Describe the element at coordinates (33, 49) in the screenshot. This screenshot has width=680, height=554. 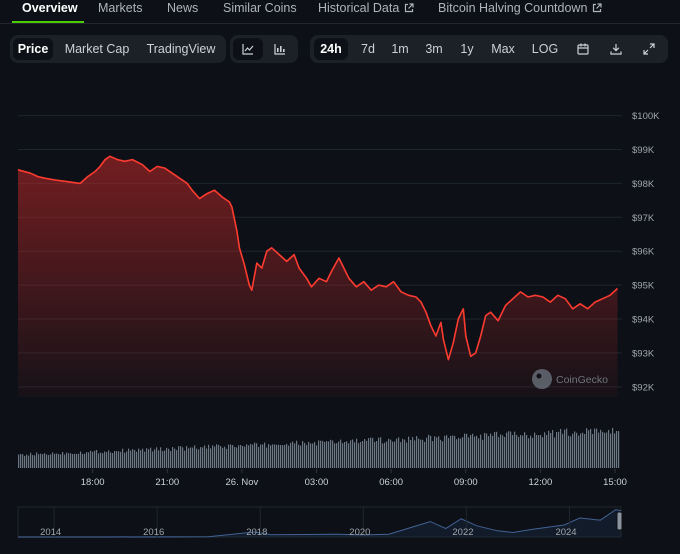
I see `price-button: Price` at that location.